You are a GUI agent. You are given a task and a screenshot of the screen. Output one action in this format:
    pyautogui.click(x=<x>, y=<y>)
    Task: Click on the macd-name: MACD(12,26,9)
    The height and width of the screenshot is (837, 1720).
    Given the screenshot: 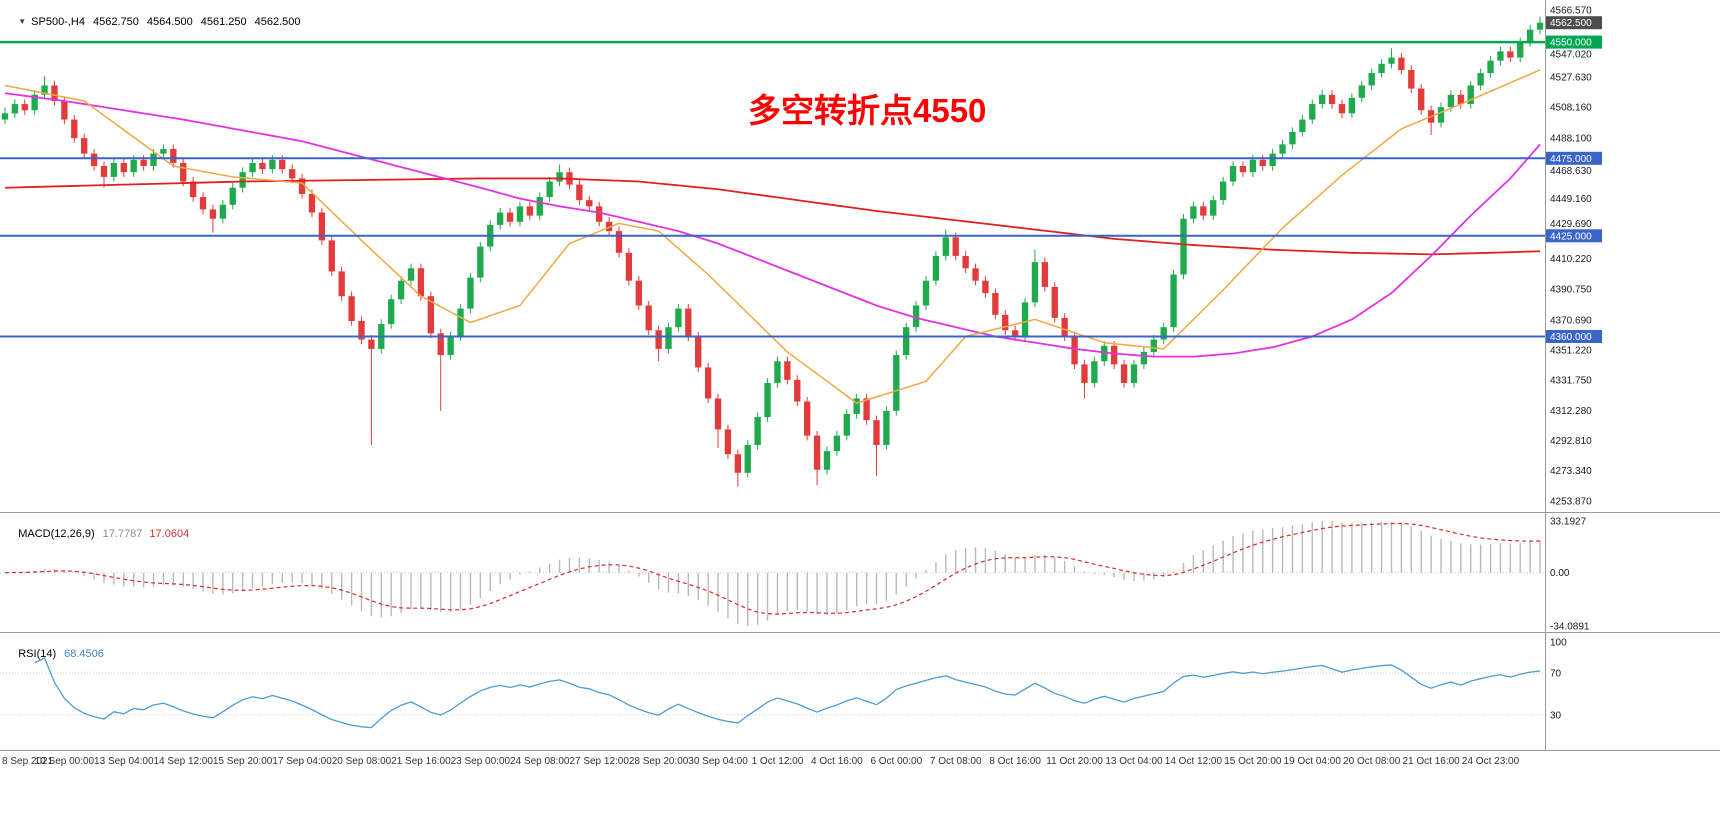 What is the action you would take?
    pyautogui.click(x=56, y=534)
    